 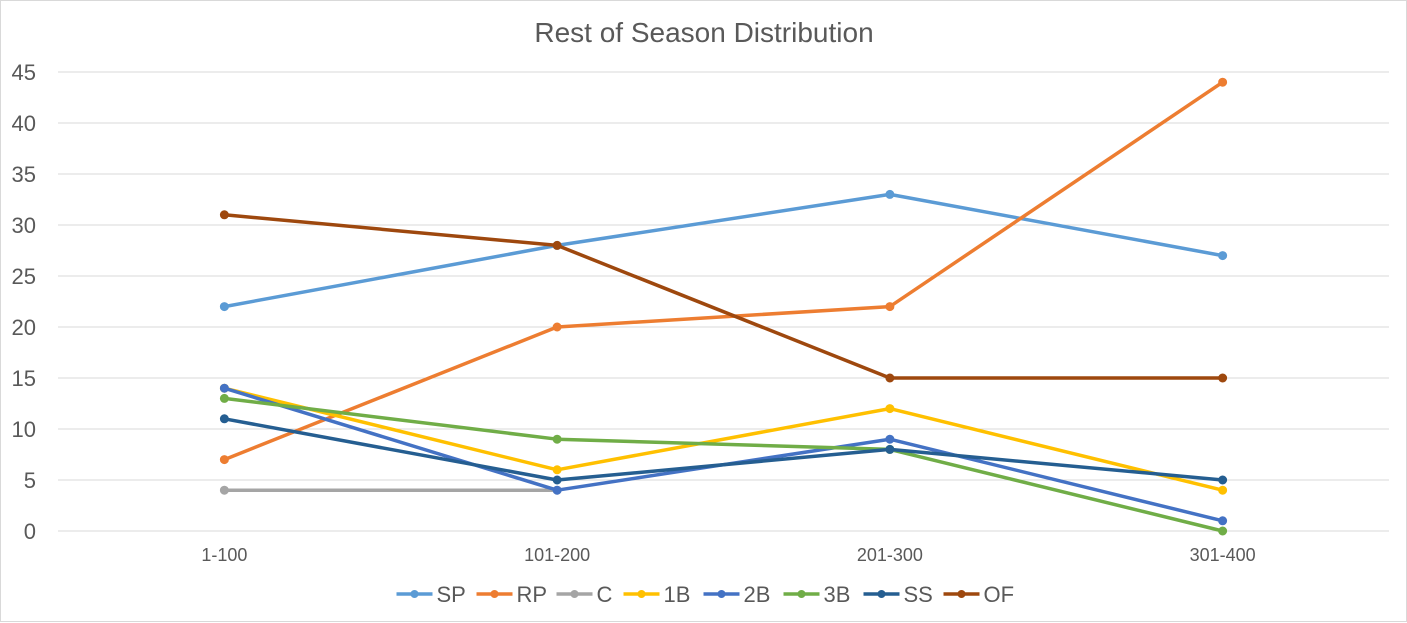 I want to click on y-tick-label: 35, so click(x=24, y=174).